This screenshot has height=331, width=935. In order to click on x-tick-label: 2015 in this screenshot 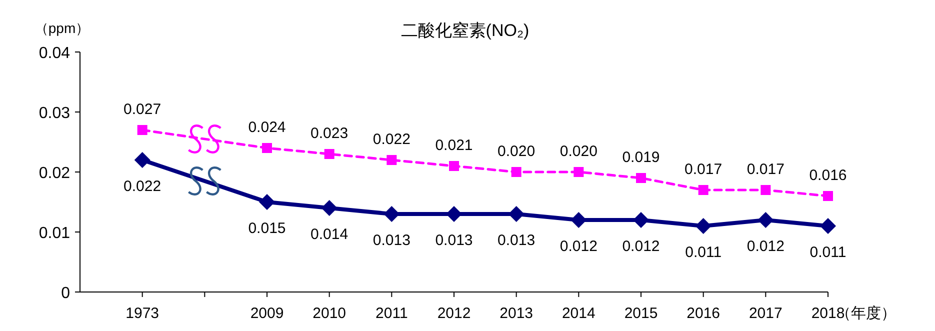, I will do `click(641, 313)`.